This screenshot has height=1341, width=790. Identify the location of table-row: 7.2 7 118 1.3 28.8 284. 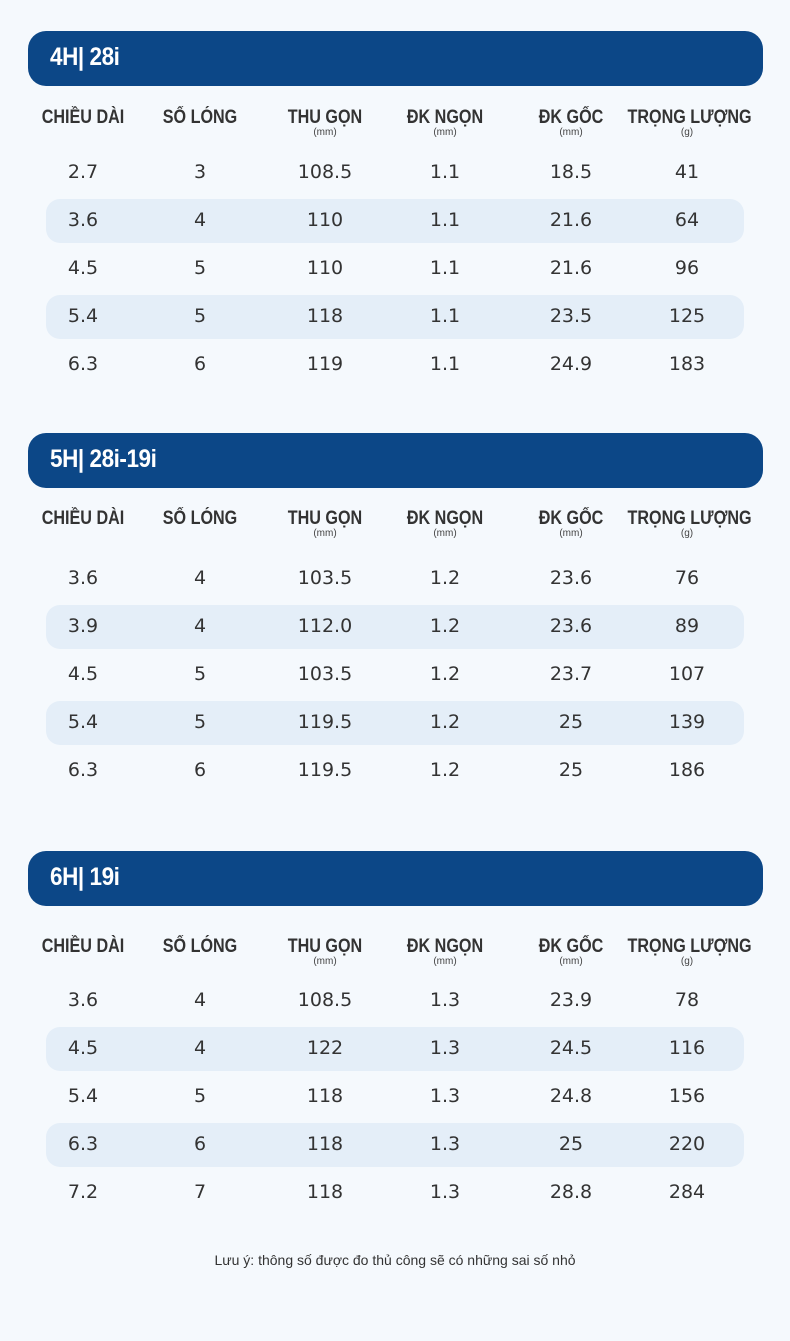
(395, 1193).